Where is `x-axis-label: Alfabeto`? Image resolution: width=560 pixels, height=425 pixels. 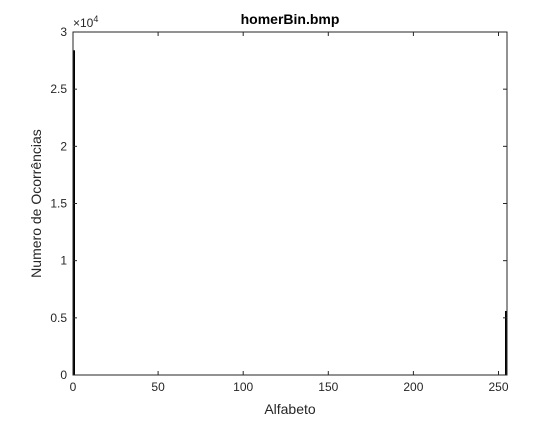 x-axis-label: Alfabeto is located at coordinates (290, 409).